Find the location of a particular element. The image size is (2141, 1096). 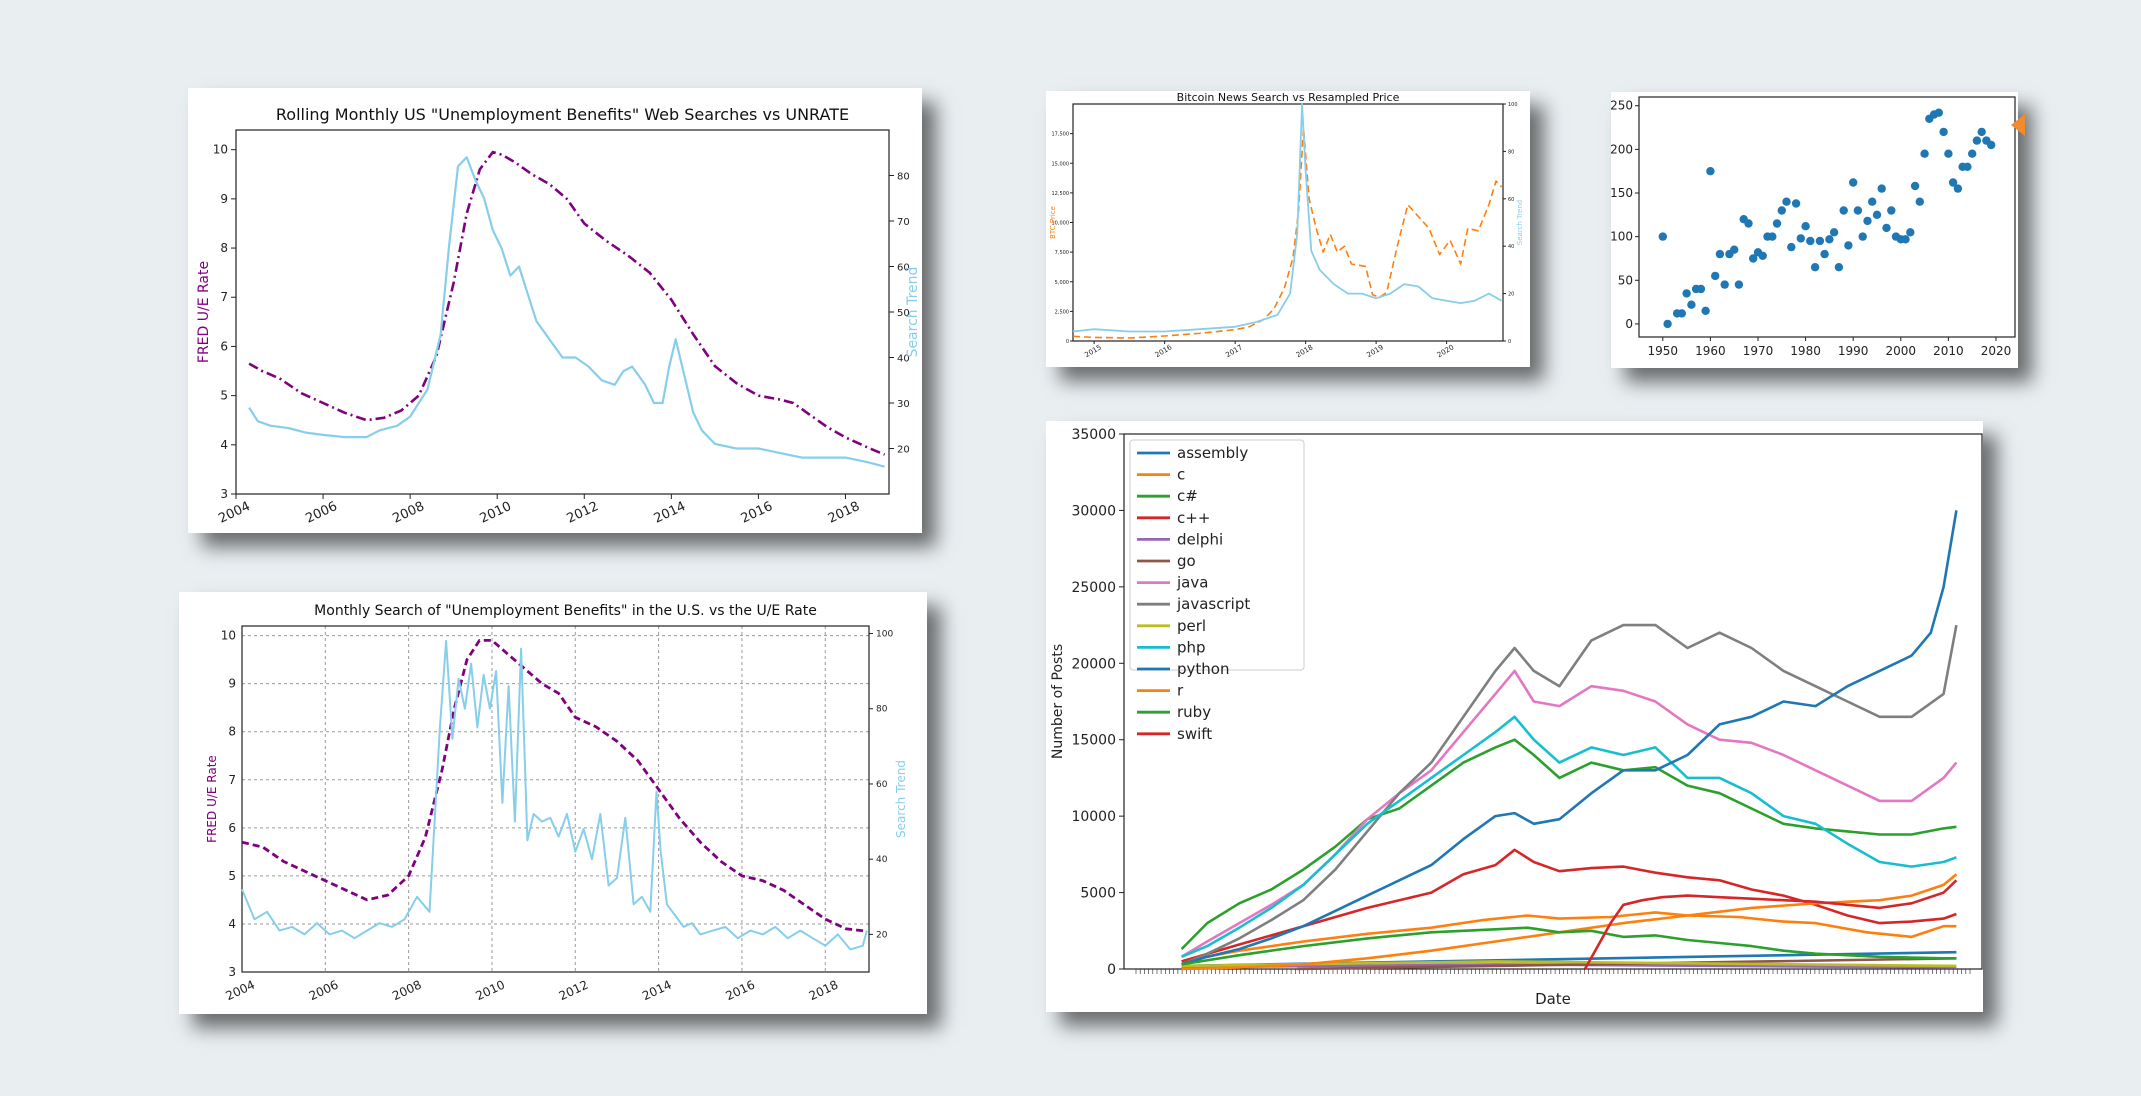

legend-label: javascript is located at coordinates (1213, 604).